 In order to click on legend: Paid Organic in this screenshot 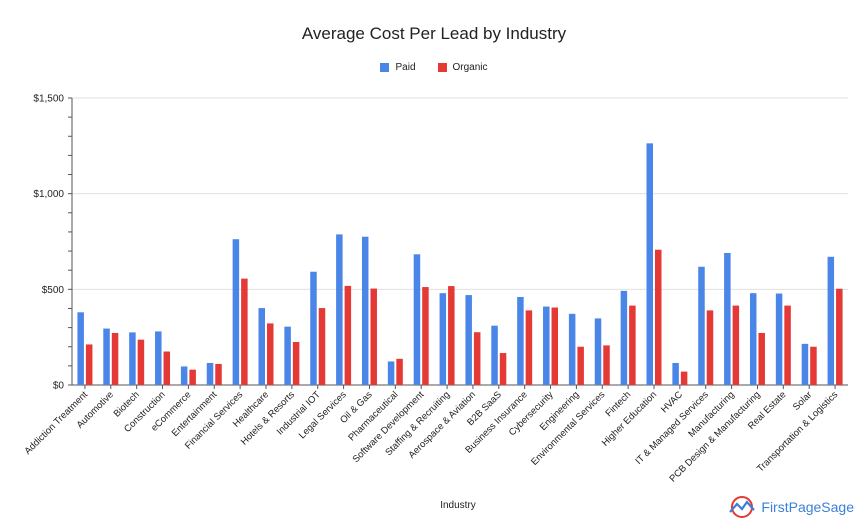, I will do `click(434, 67)`.